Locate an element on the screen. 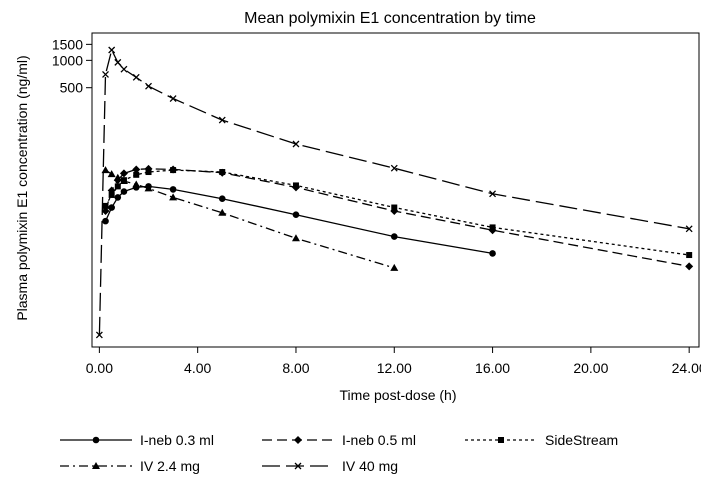 Image resolution: width=701 pixels, height=477 pixels. x-tick-label: 24.00 is located at coordinates (686, 368).